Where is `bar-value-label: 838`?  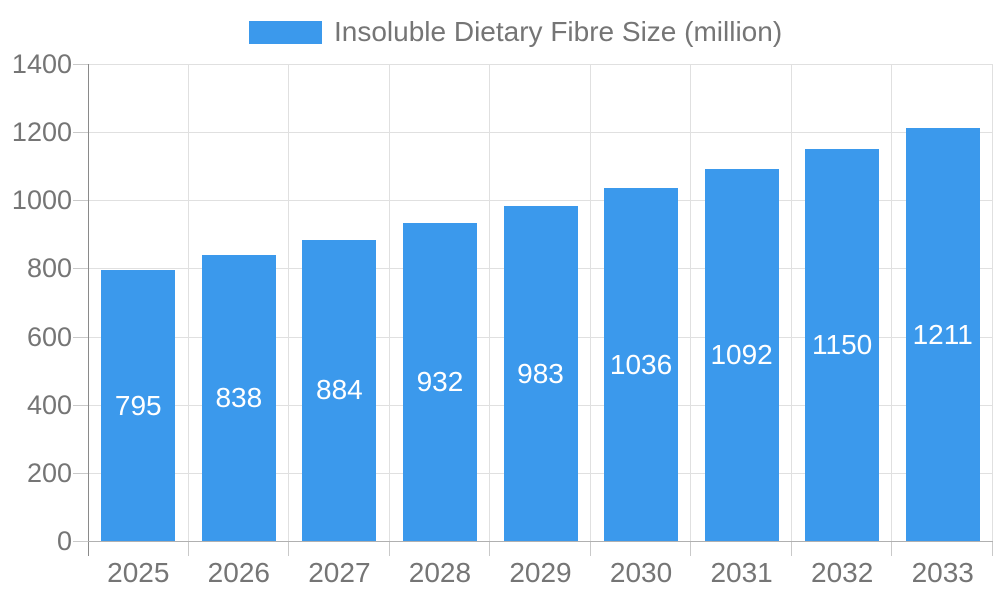
bar-value-label: 838 is located at coordinates (239, 398).